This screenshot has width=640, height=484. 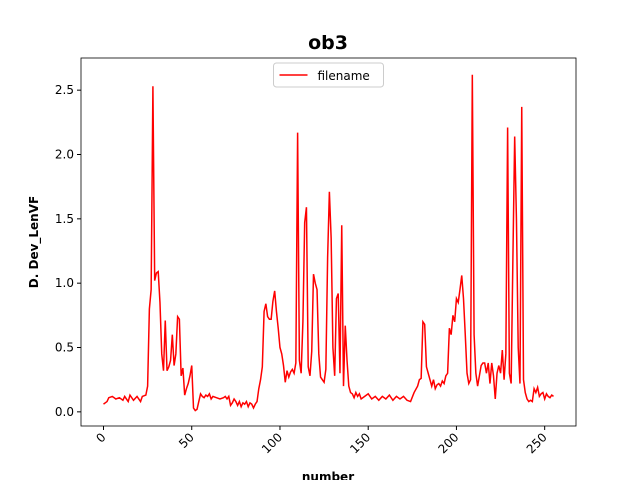 I want to click on y-tick-label: 0.0, so click(x=64, y=412).